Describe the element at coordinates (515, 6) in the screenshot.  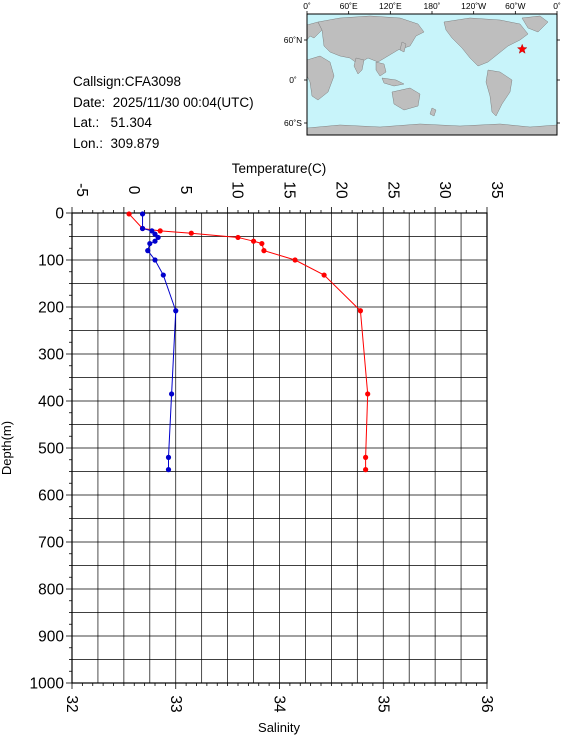
I see `map-lon-tick-label: 60˚W` at that location.